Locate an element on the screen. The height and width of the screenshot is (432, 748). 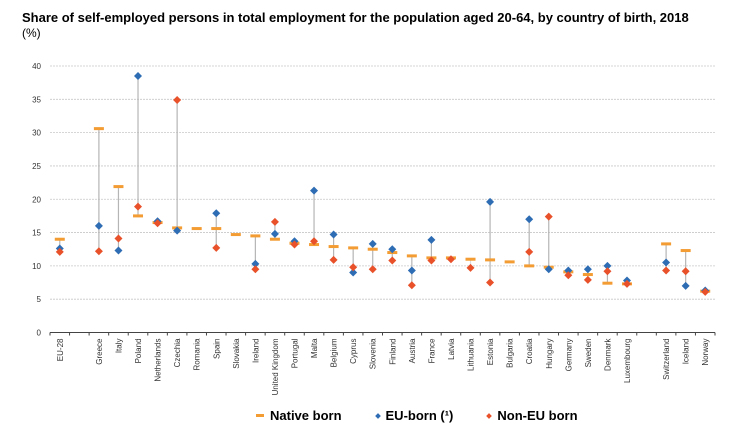
y-tick-label: 20 is located at coordinates (36, 199).